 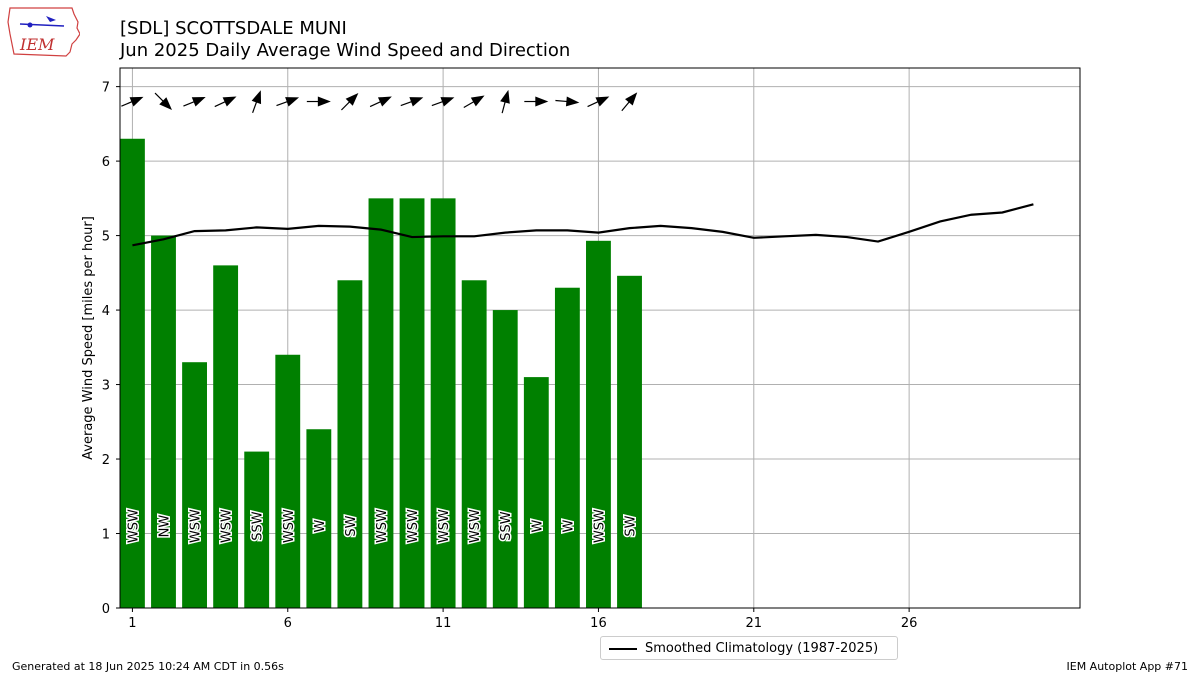 I want to click on x-tick-label: 1, so click(x=132, y=623).